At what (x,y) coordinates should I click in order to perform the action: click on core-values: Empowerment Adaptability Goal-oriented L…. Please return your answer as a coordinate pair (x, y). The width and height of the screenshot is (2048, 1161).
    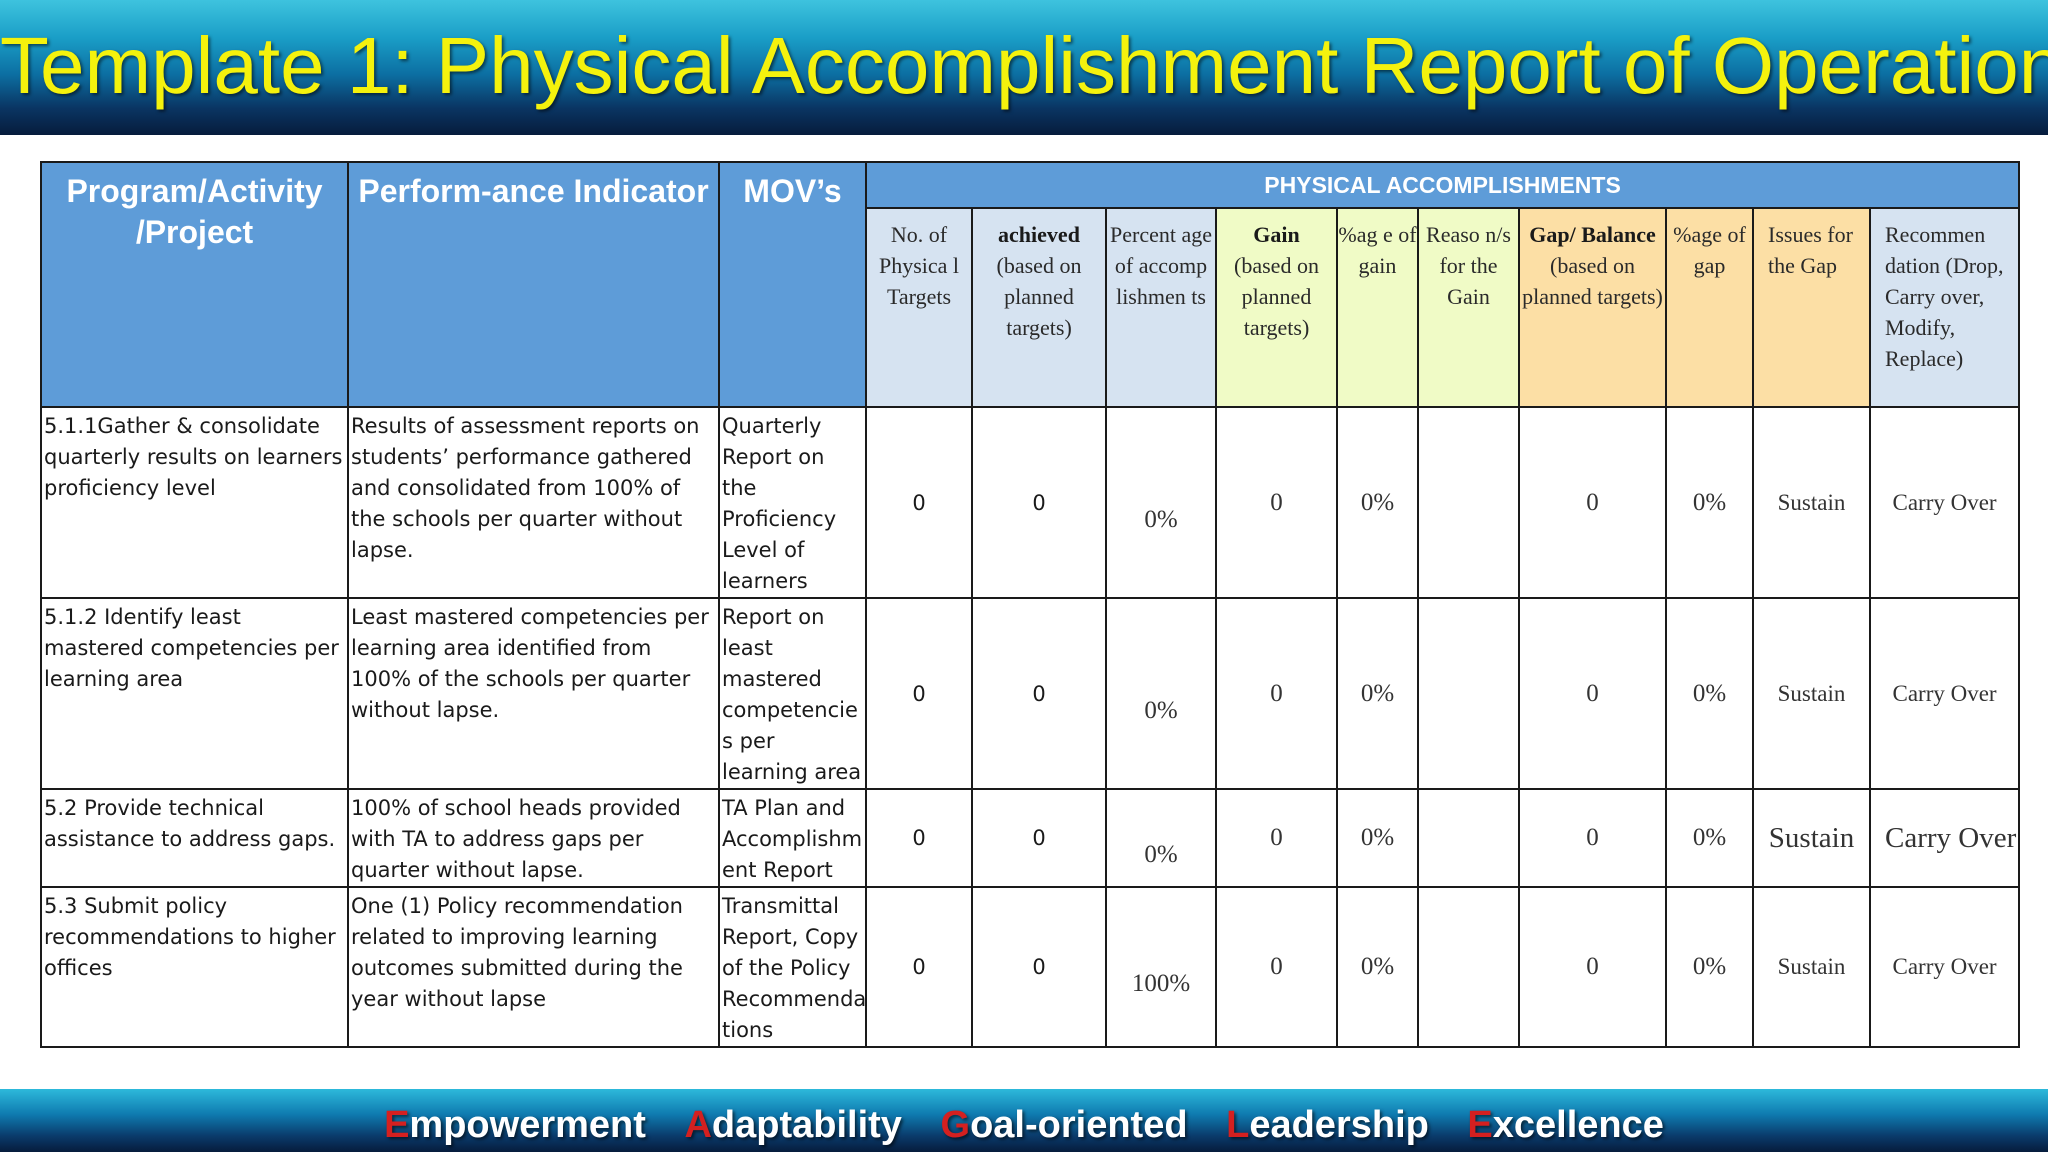
    Looking at the image, I should click on (1024, 1120).